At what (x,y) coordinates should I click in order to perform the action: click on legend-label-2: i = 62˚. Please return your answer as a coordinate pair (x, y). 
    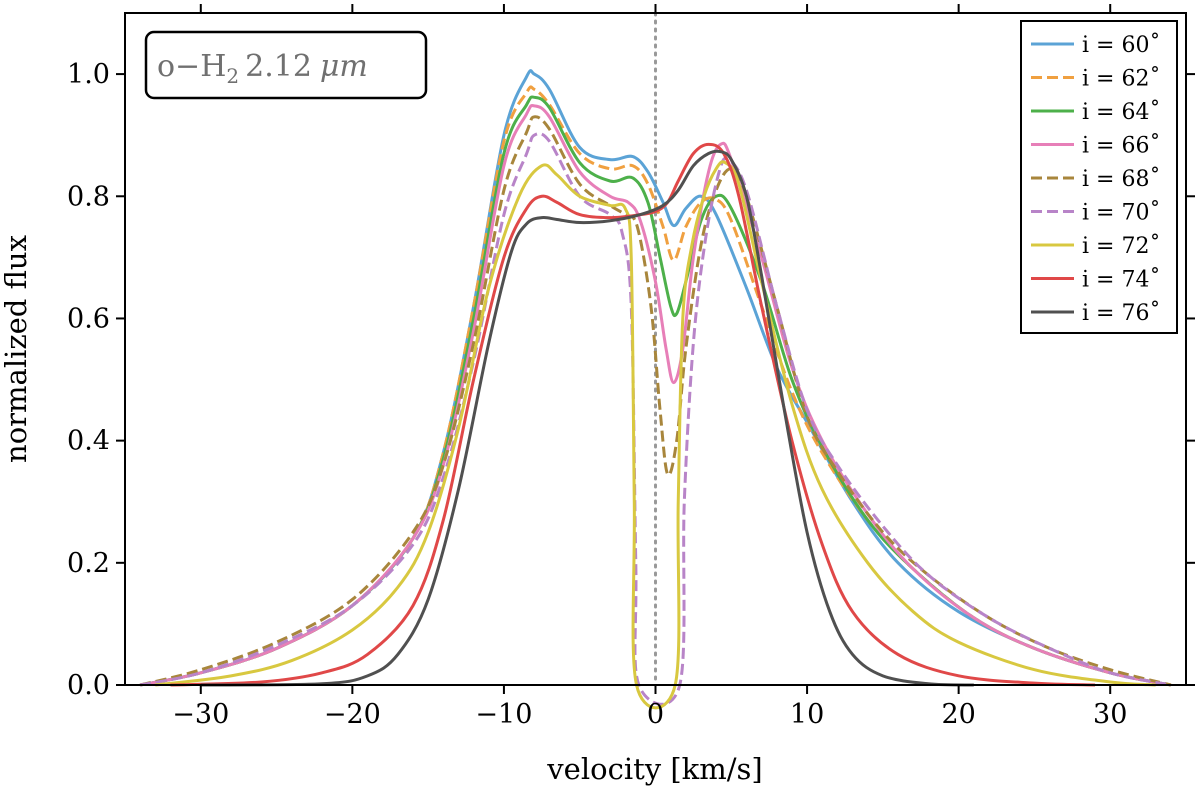
    Looking at the image, I should click on (1121, 78).